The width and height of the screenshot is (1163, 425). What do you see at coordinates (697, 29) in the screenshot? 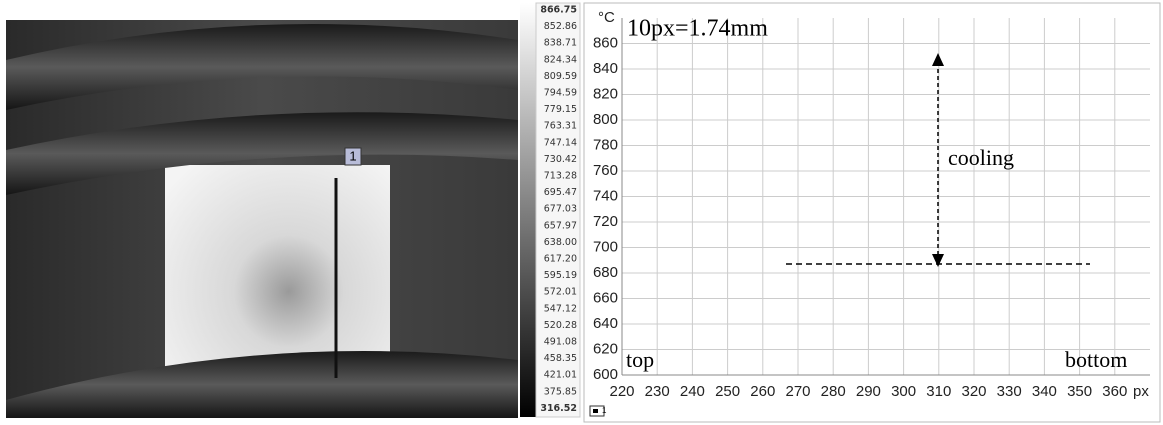
I see `annotation: 10px=1.74mm` at bounding box center [697, 29].